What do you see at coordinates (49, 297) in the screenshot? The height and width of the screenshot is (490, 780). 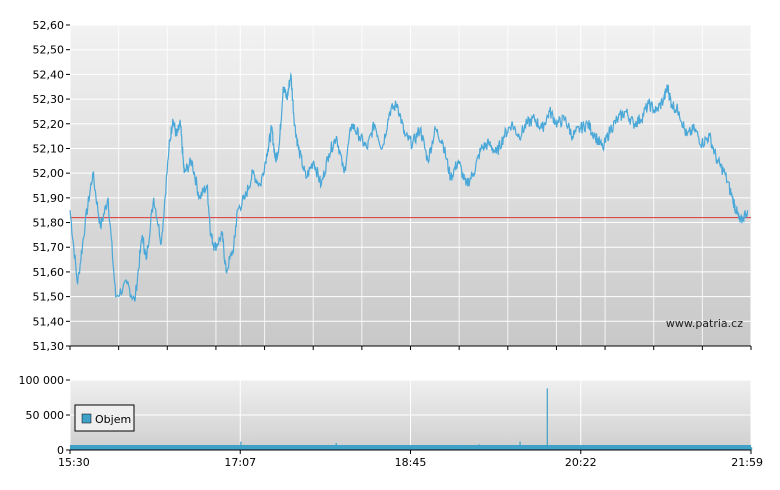 I see `y-tick-label: 51,50` at bounding box center [49, 297].